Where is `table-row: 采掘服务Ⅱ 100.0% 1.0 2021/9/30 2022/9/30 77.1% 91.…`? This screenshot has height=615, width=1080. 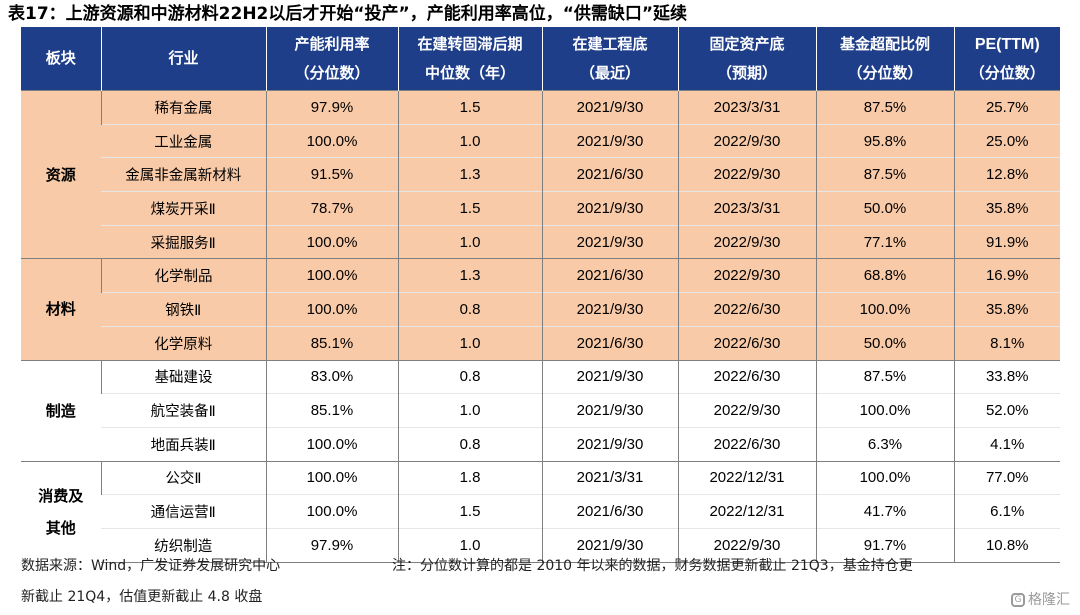
table-row: 采掘服务Ⅱ 100.0% 1.0 2021/9/30 2022/9/30 77.1% 91.… is located at coordinates (540, 241).